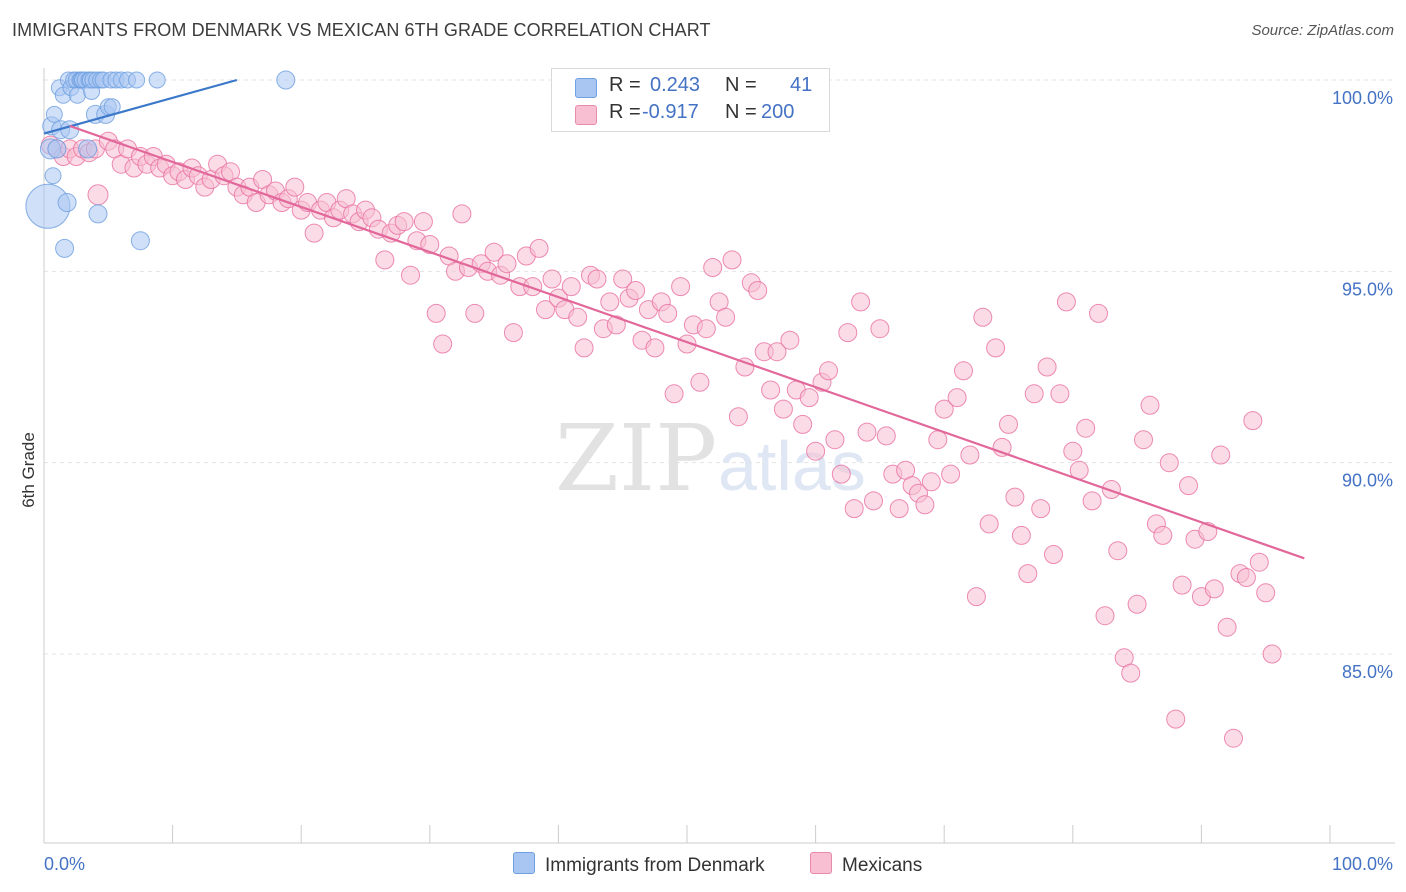  What do you see at coordinates (670, 112) in the screenshot?
I see `legend-r-value: -0.917` at bounding box center [670, 112].